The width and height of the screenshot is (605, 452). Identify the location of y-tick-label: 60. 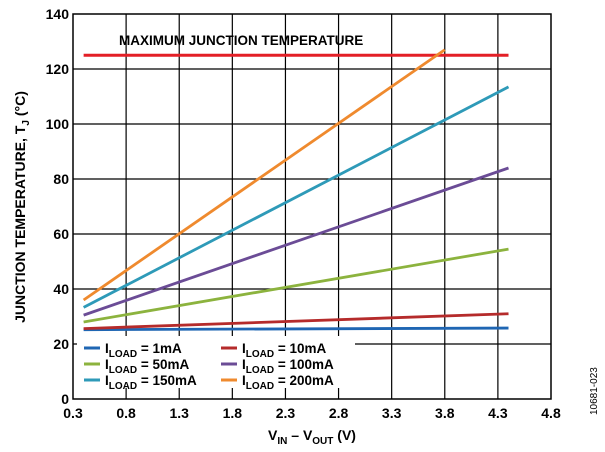
(61, 234).